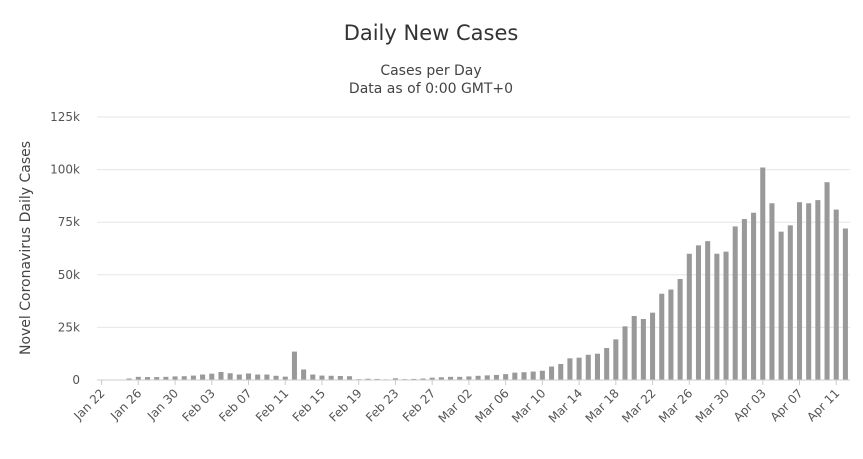 This screenshot has height=459, width=863. Describe the element at coordinates (491, 405) in the screenshot. I see `x-tick-label: Mar 06` at that location.